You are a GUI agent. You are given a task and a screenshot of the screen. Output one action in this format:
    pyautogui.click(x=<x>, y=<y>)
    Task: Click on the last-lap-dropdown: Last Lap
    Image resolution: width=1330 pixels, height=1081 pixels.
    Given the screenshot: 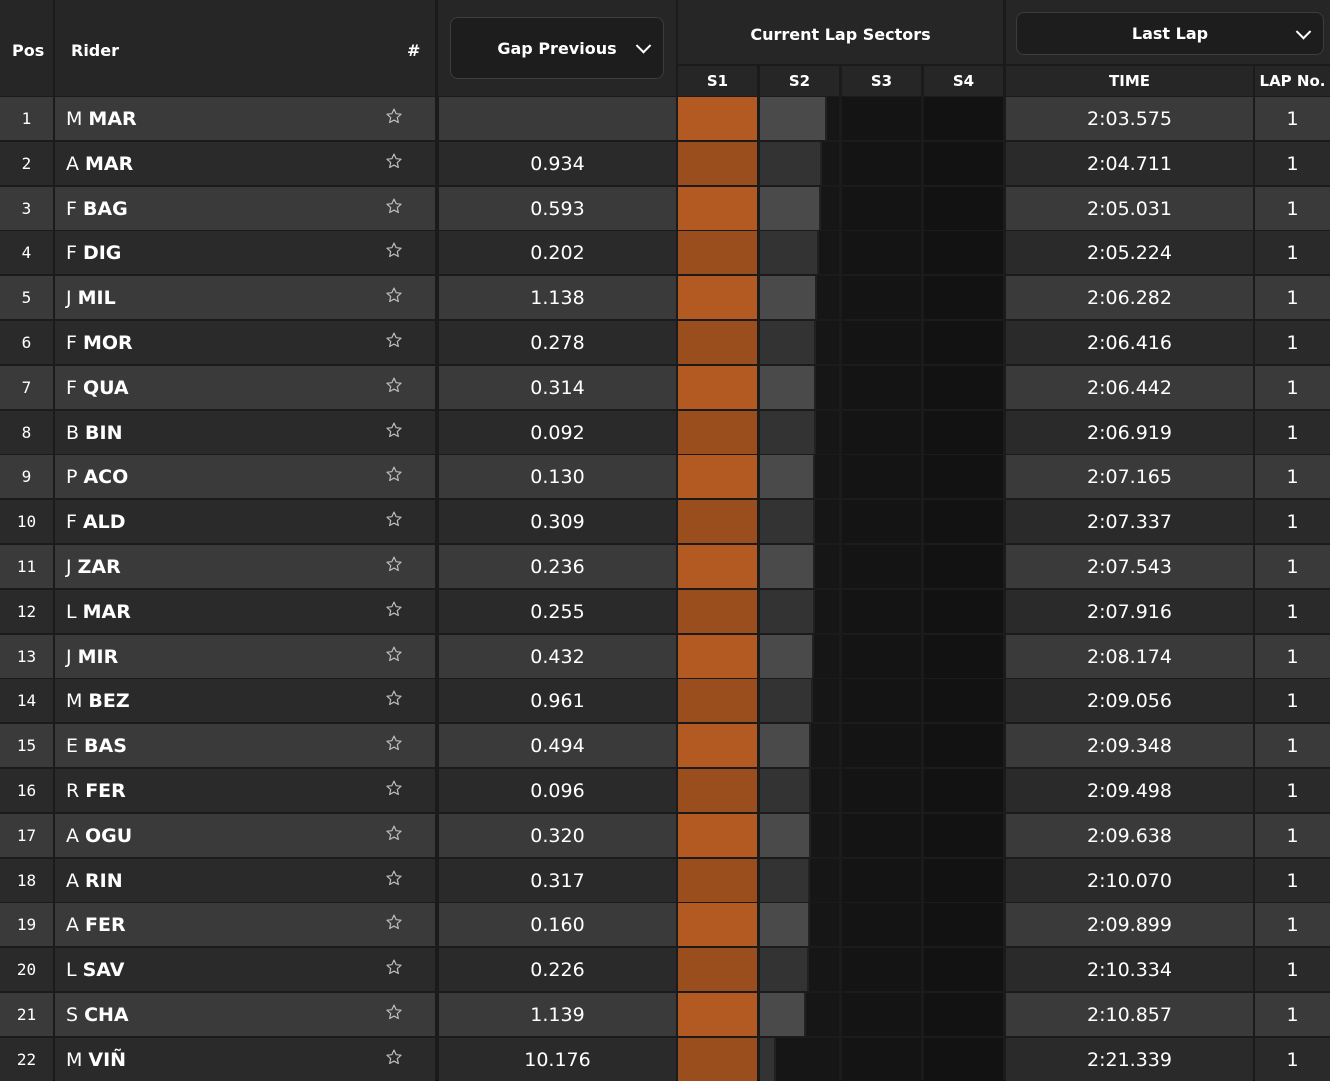 What is the action you would take?
    pyautogui.click(x=1170, y=33)
    